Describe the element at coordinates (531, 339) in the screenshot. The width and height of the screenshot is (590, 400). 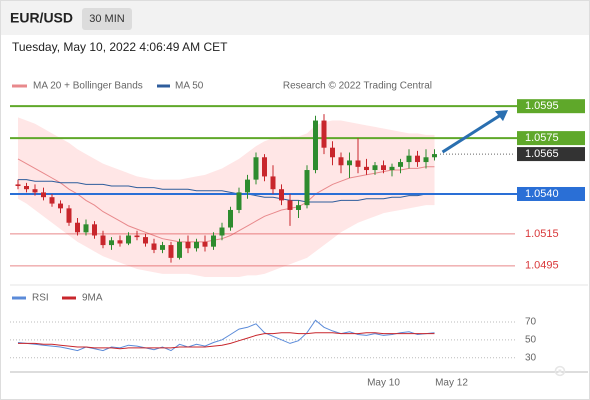
I see `y-tick-label: 50` at that location.